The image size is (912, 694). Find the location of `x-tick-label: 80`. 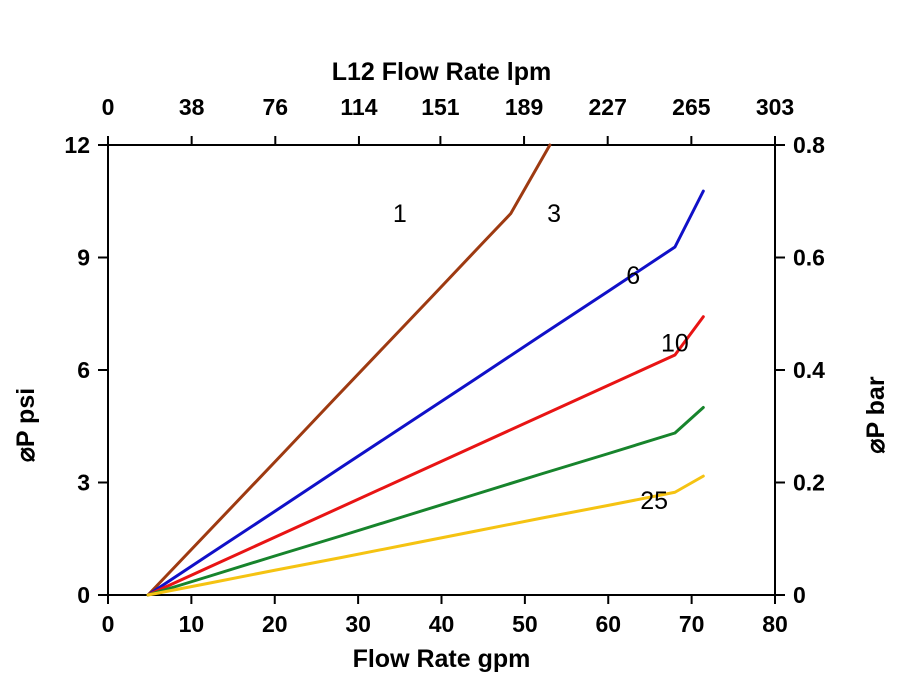

x-tick-label: 80 is located at coordinates (775, 624).